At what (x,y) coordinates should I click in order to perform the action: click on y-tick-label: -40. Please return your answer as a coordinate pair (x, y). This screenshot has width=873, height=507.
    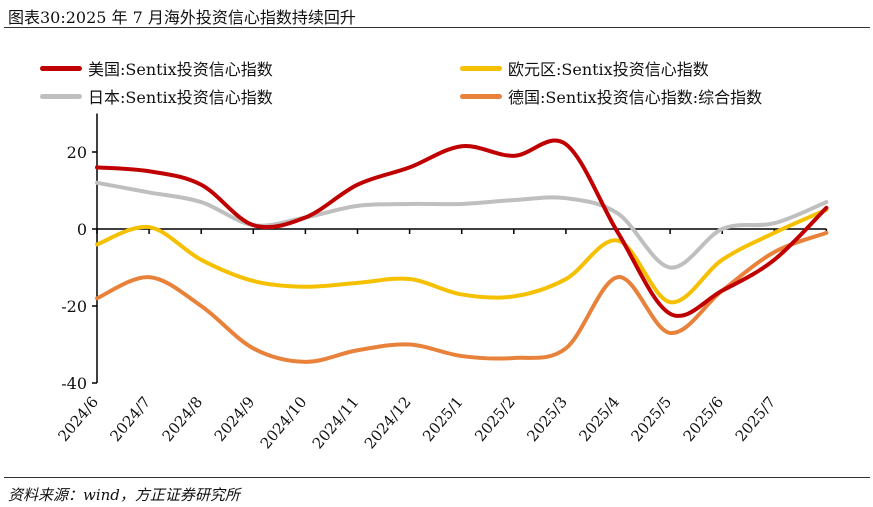
    Looking at the image, I should click on (74, 383).